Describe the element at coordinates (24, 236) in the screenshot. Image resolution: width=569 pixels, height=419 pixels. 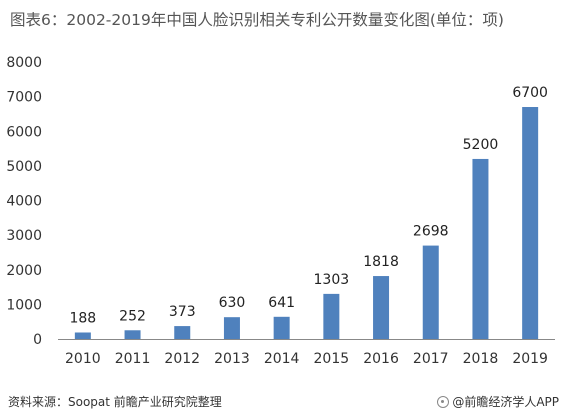
I see `y-tick-label: 3000` at that location.